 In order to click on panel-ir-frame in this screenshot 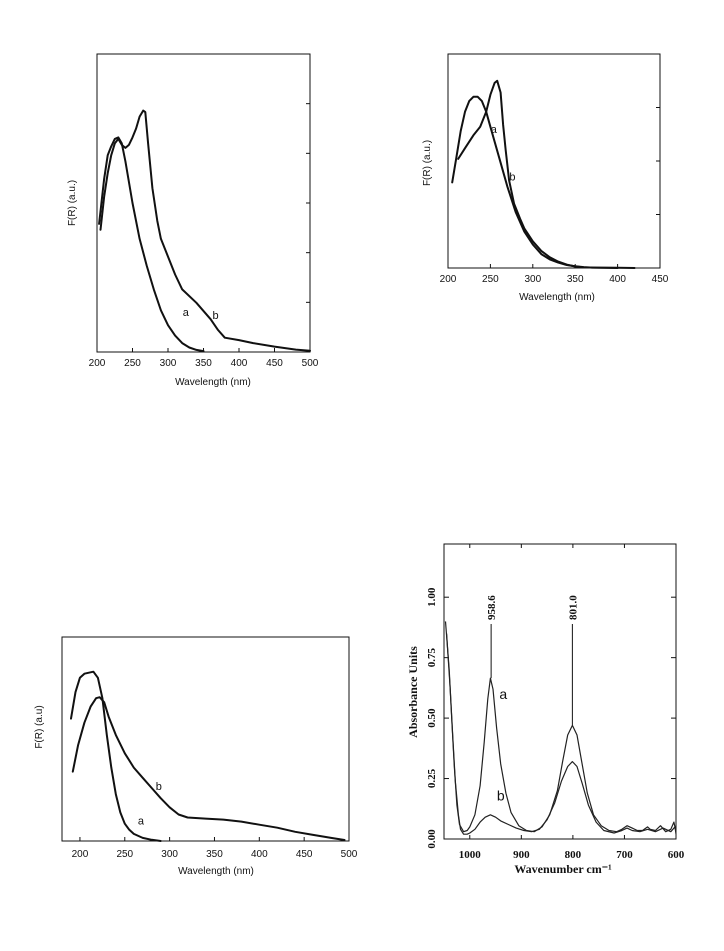, I will do `click(560, 691)`.